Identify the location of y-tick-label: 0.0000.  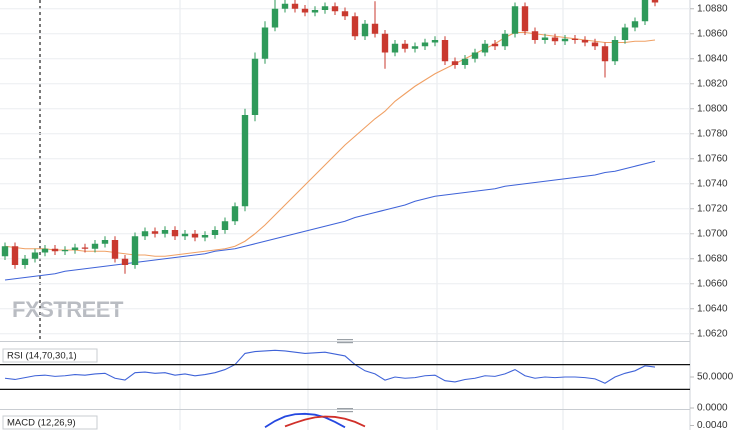
(712, 408).